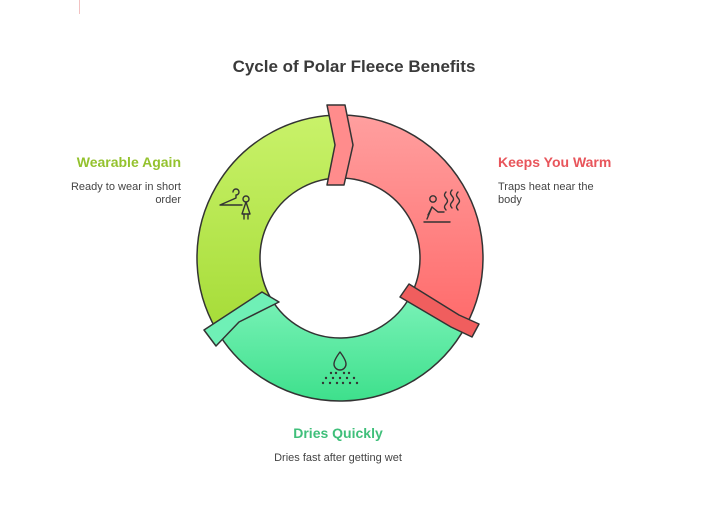 The height and width of the screenshot is (517, 708). What do you see at coordinates (411, 220) in the screenshot?
I see `segment-keeps-you-warm` at bounding box center [411, 220].